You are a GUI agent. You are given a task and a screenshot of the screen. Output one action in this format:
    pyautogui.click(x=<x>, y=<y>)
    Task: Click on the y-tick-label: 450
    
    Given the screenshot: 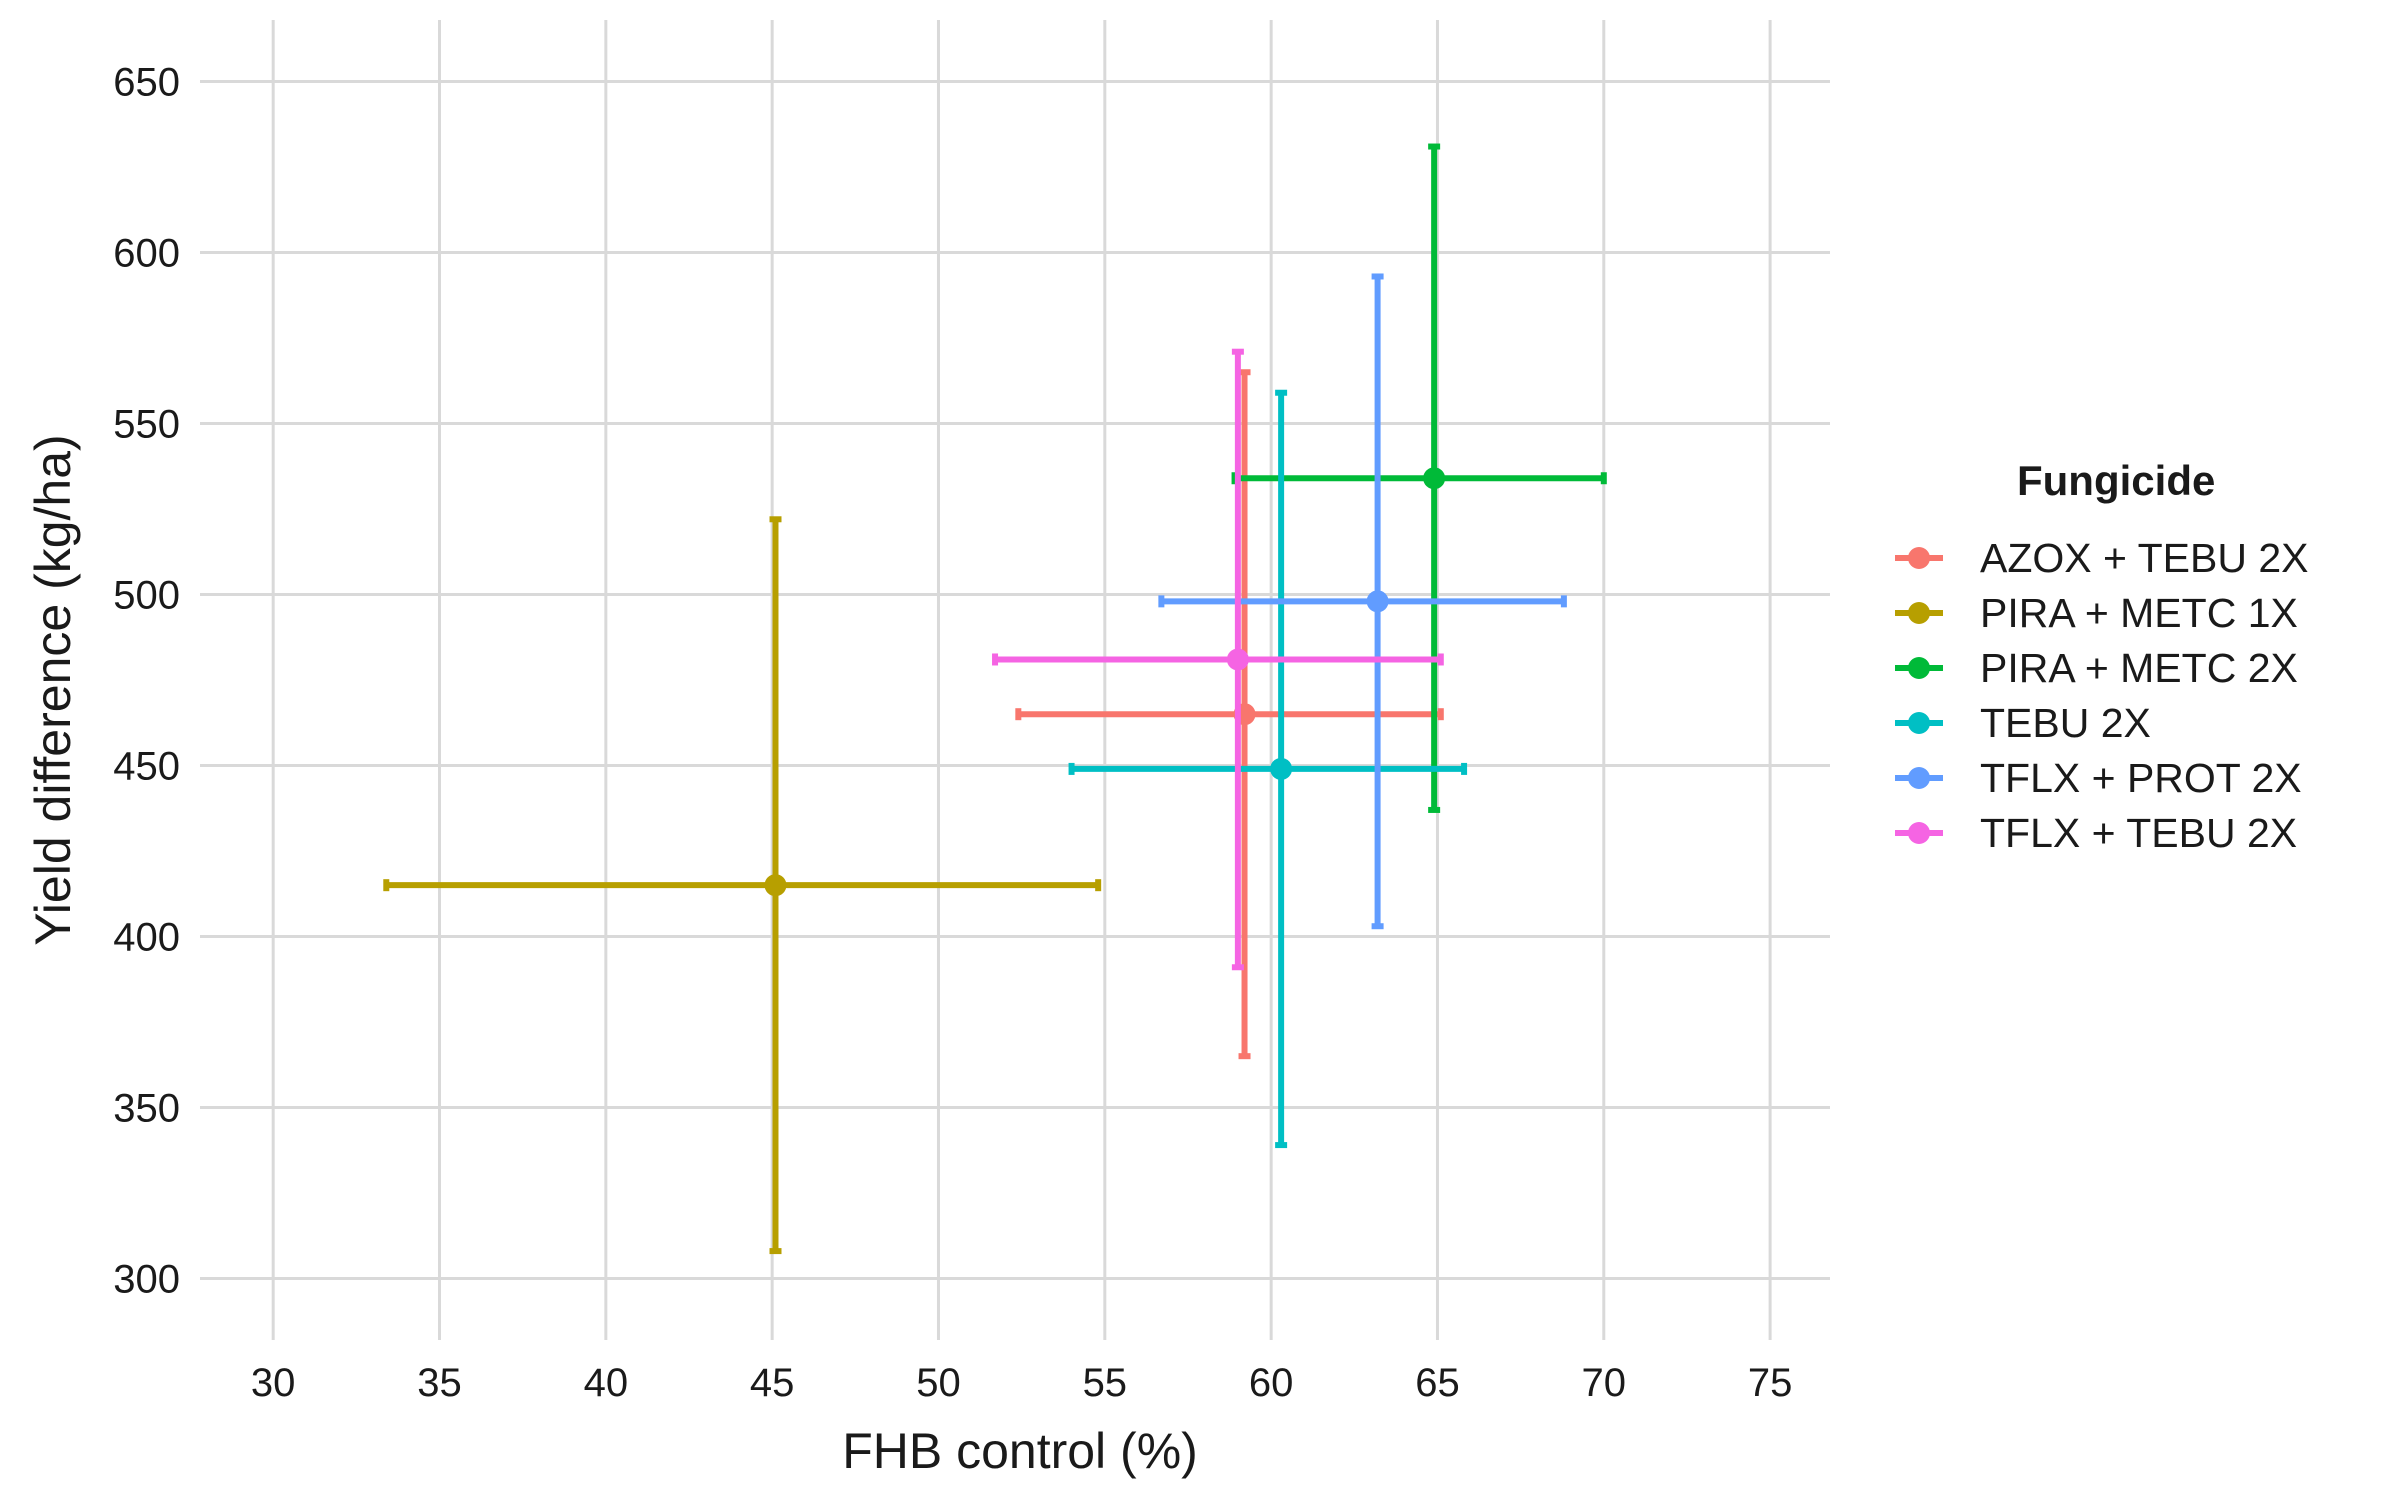 What is the action you would take?
    pyautogui.click(x=146, y=766)
    